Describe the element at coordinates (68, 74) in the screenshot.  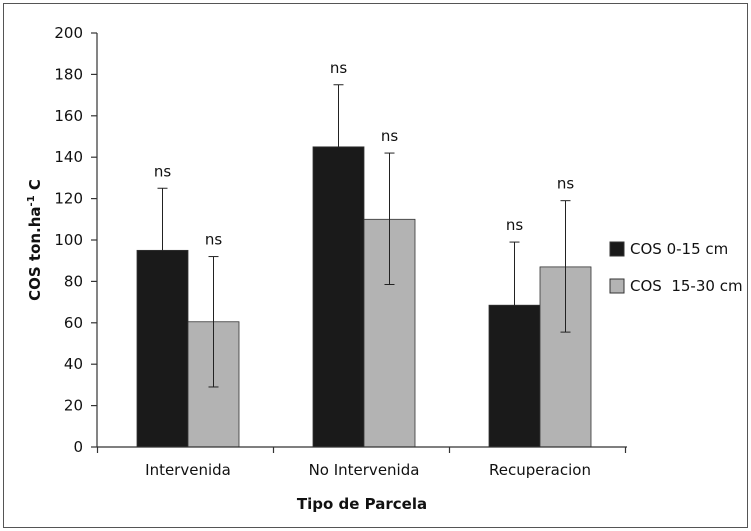
I see `y-tick-label: 180` at that location.